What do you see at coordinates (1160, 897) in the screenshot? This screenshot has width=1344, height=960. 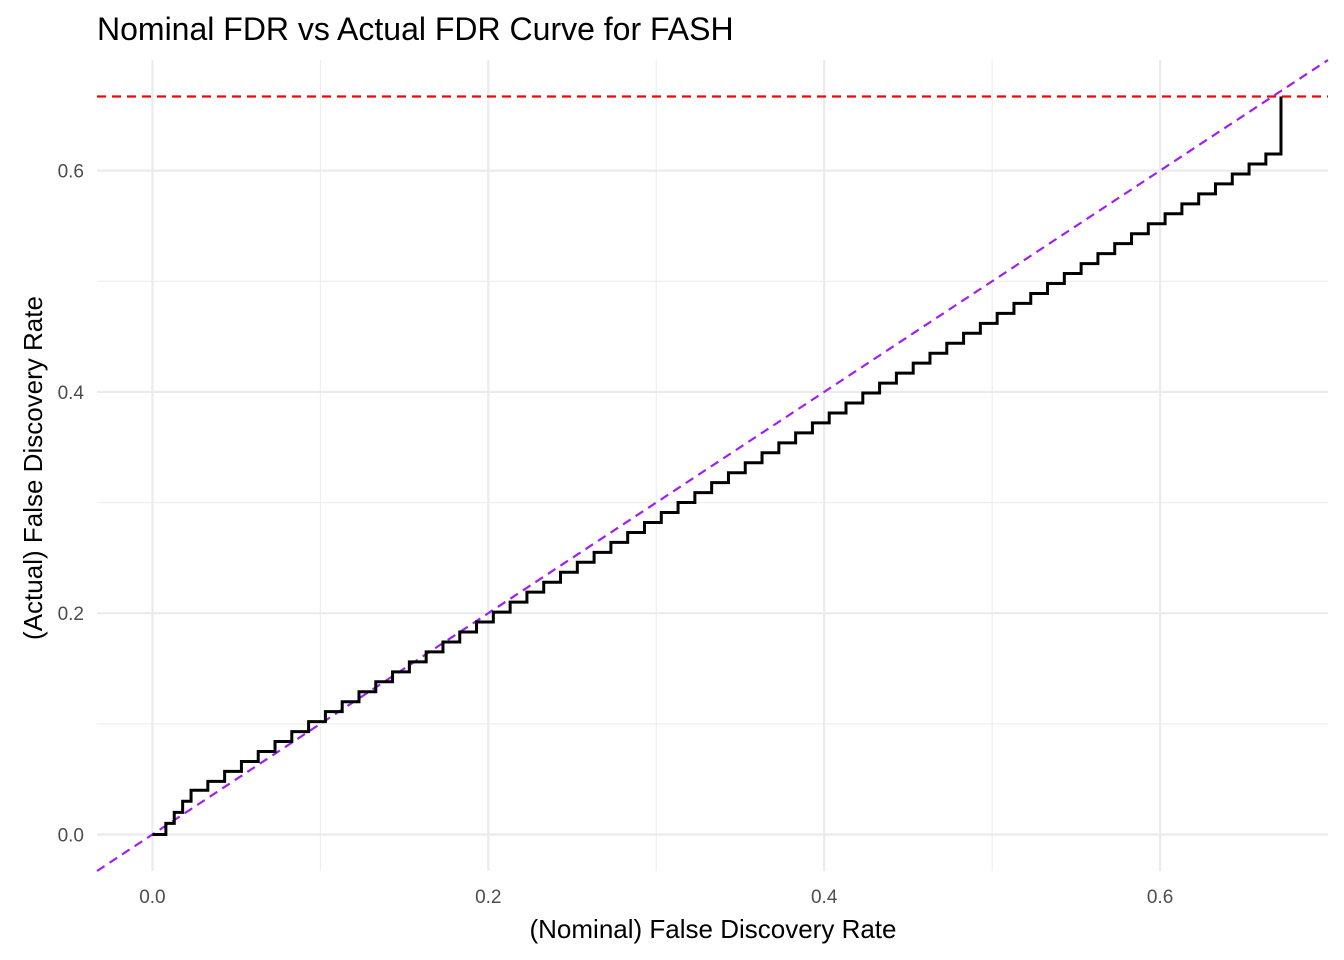 I see `x-tick-label: 0.6` at bounding box center [1160, 897].